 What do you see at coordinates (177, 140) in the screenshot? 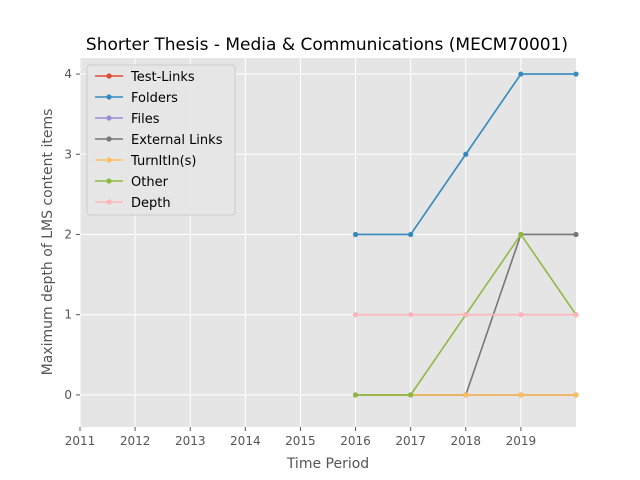
I see `legend-label: External Links` at bounding box center [177, 140].